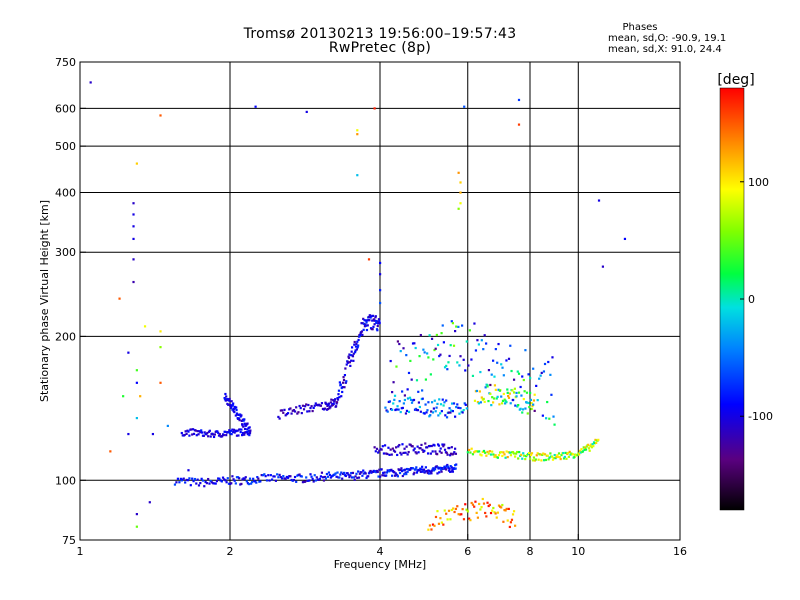 The image size is (800, 600). What do you see at coordinates (640, 27) in the screenshot?
I see `phases-header: Phases` at bounding box center [640, 27].